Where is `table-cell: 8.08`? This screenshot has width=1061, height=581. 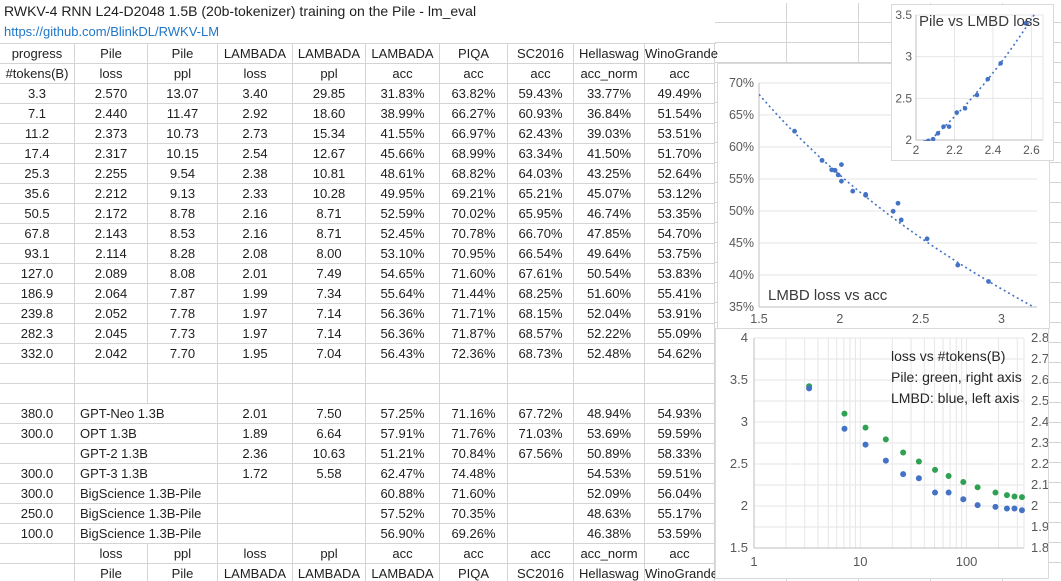
table-cell: 8.08 is located at coordinates (183, 274).